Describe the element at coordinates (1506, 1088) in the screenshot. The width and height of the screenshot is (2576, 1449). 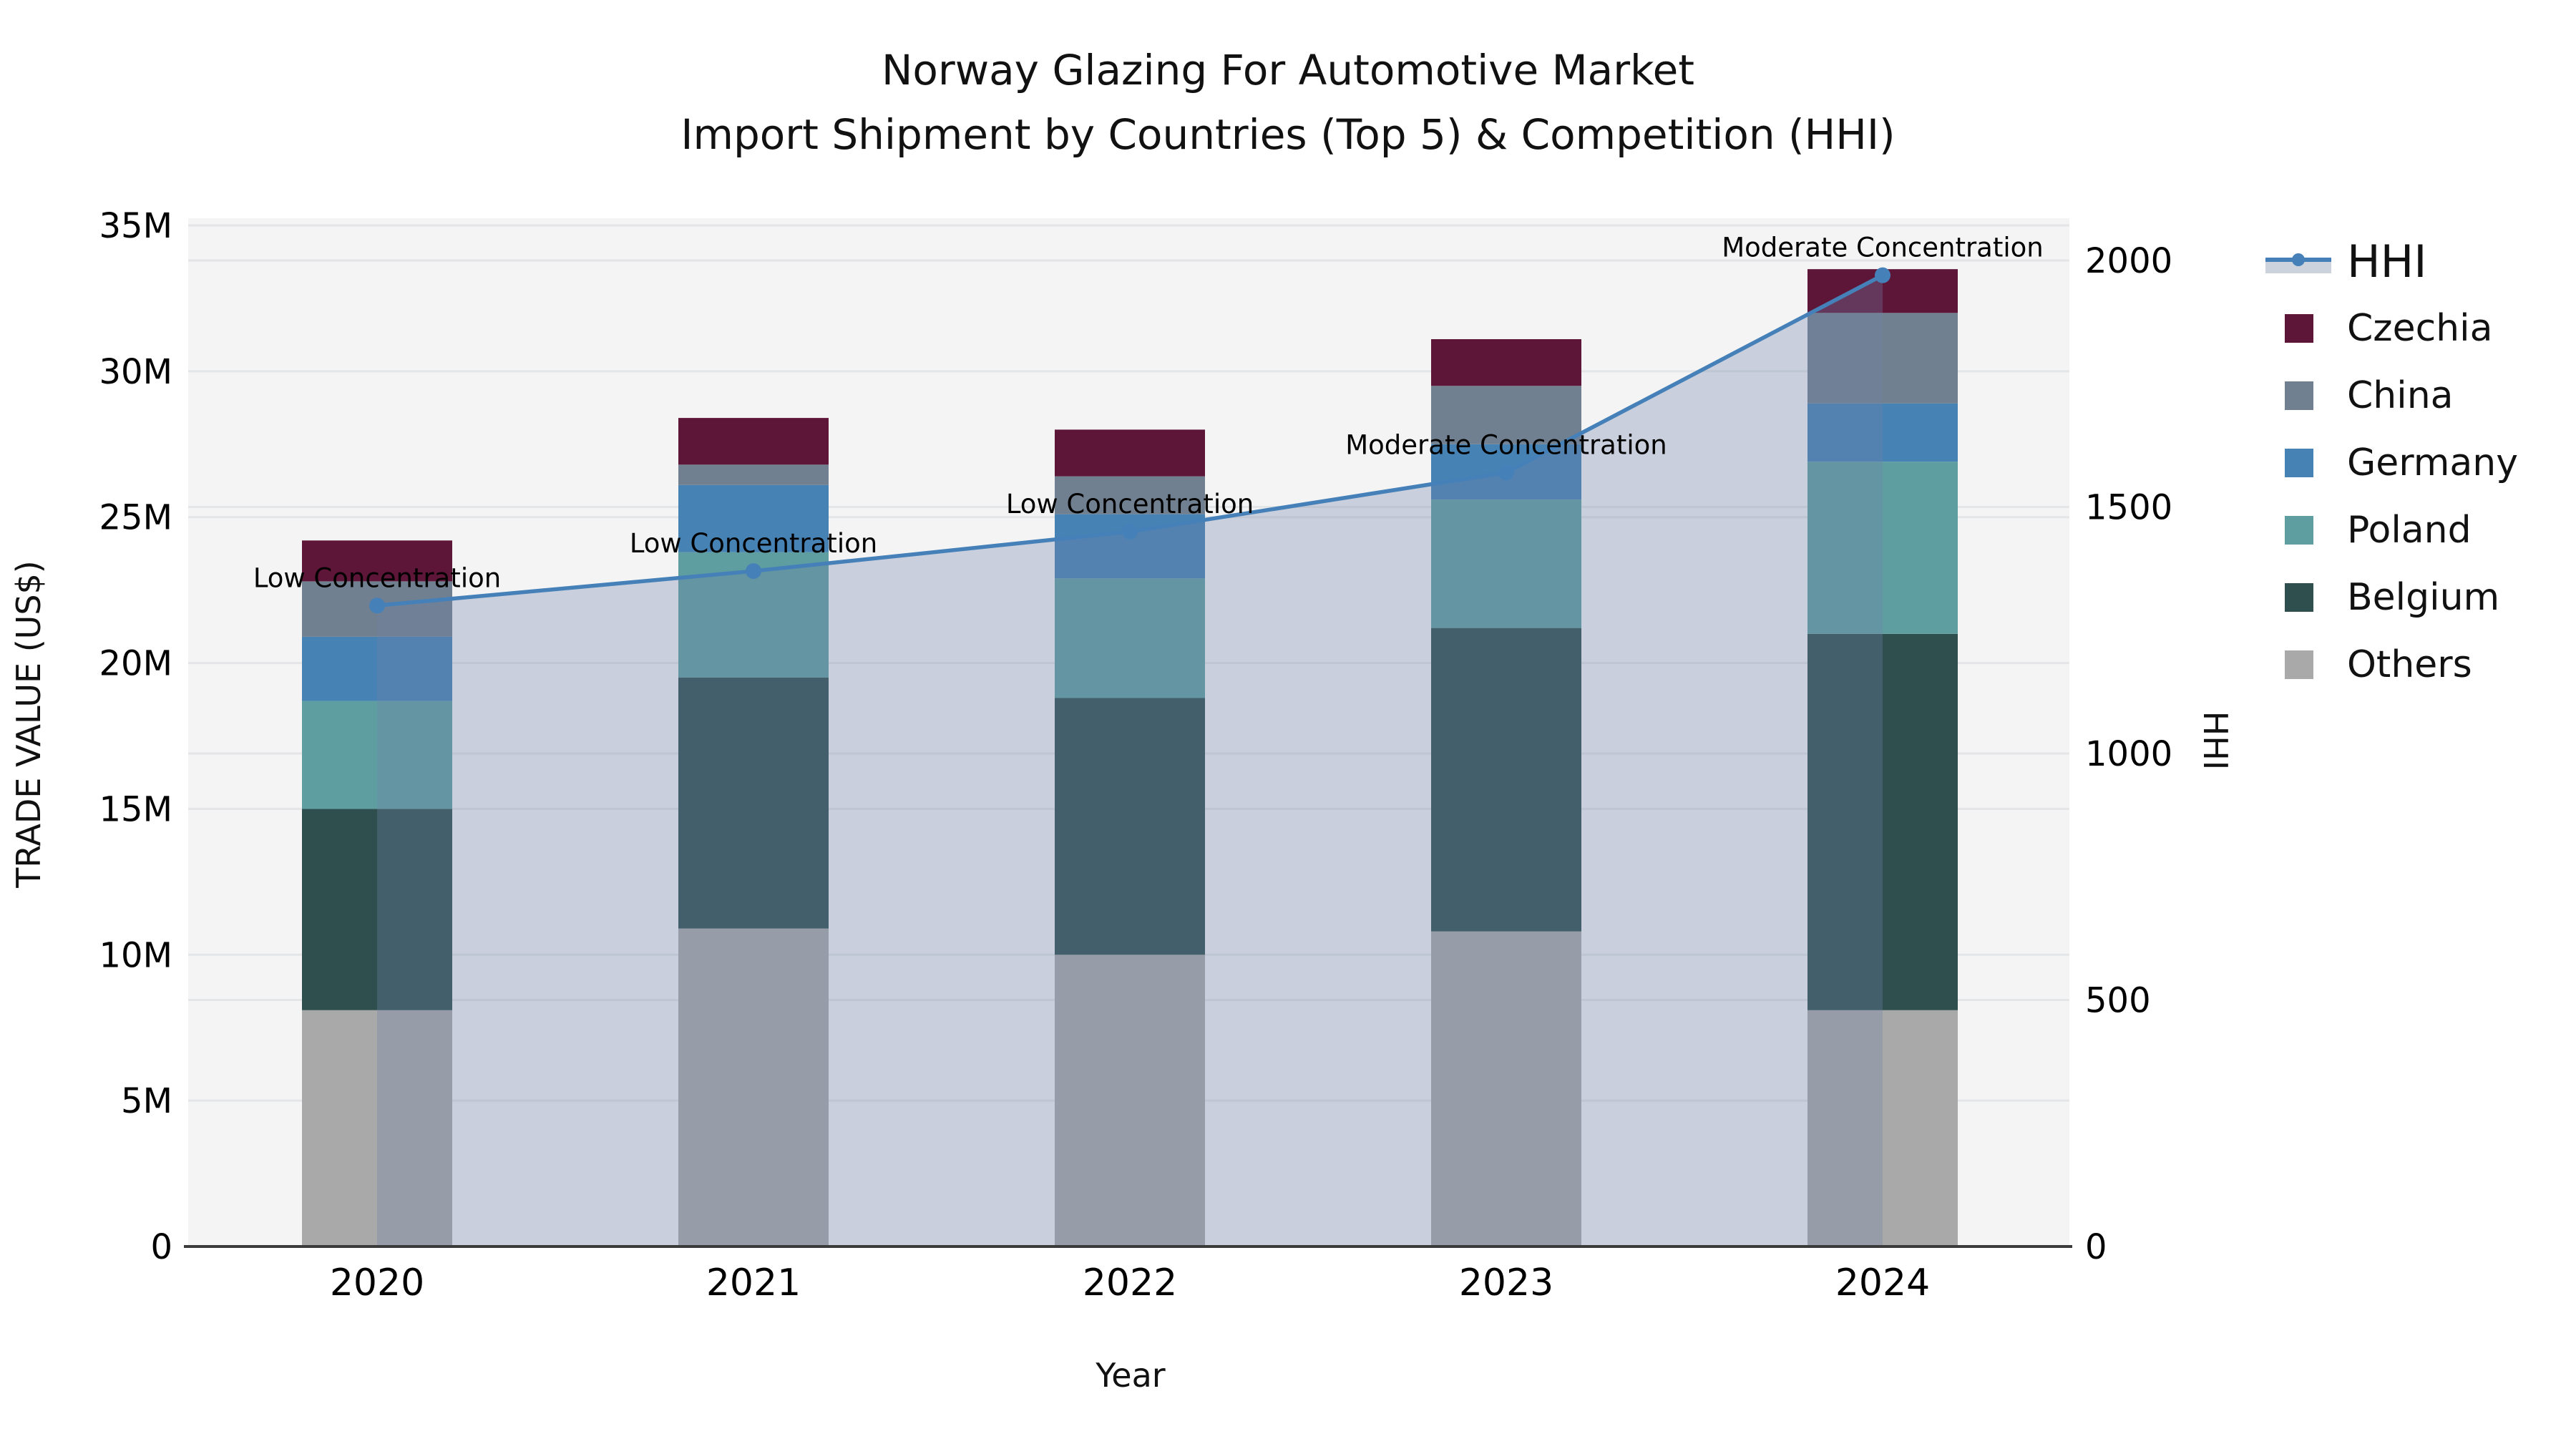
I see `bar-segment-2023-others` at that location.